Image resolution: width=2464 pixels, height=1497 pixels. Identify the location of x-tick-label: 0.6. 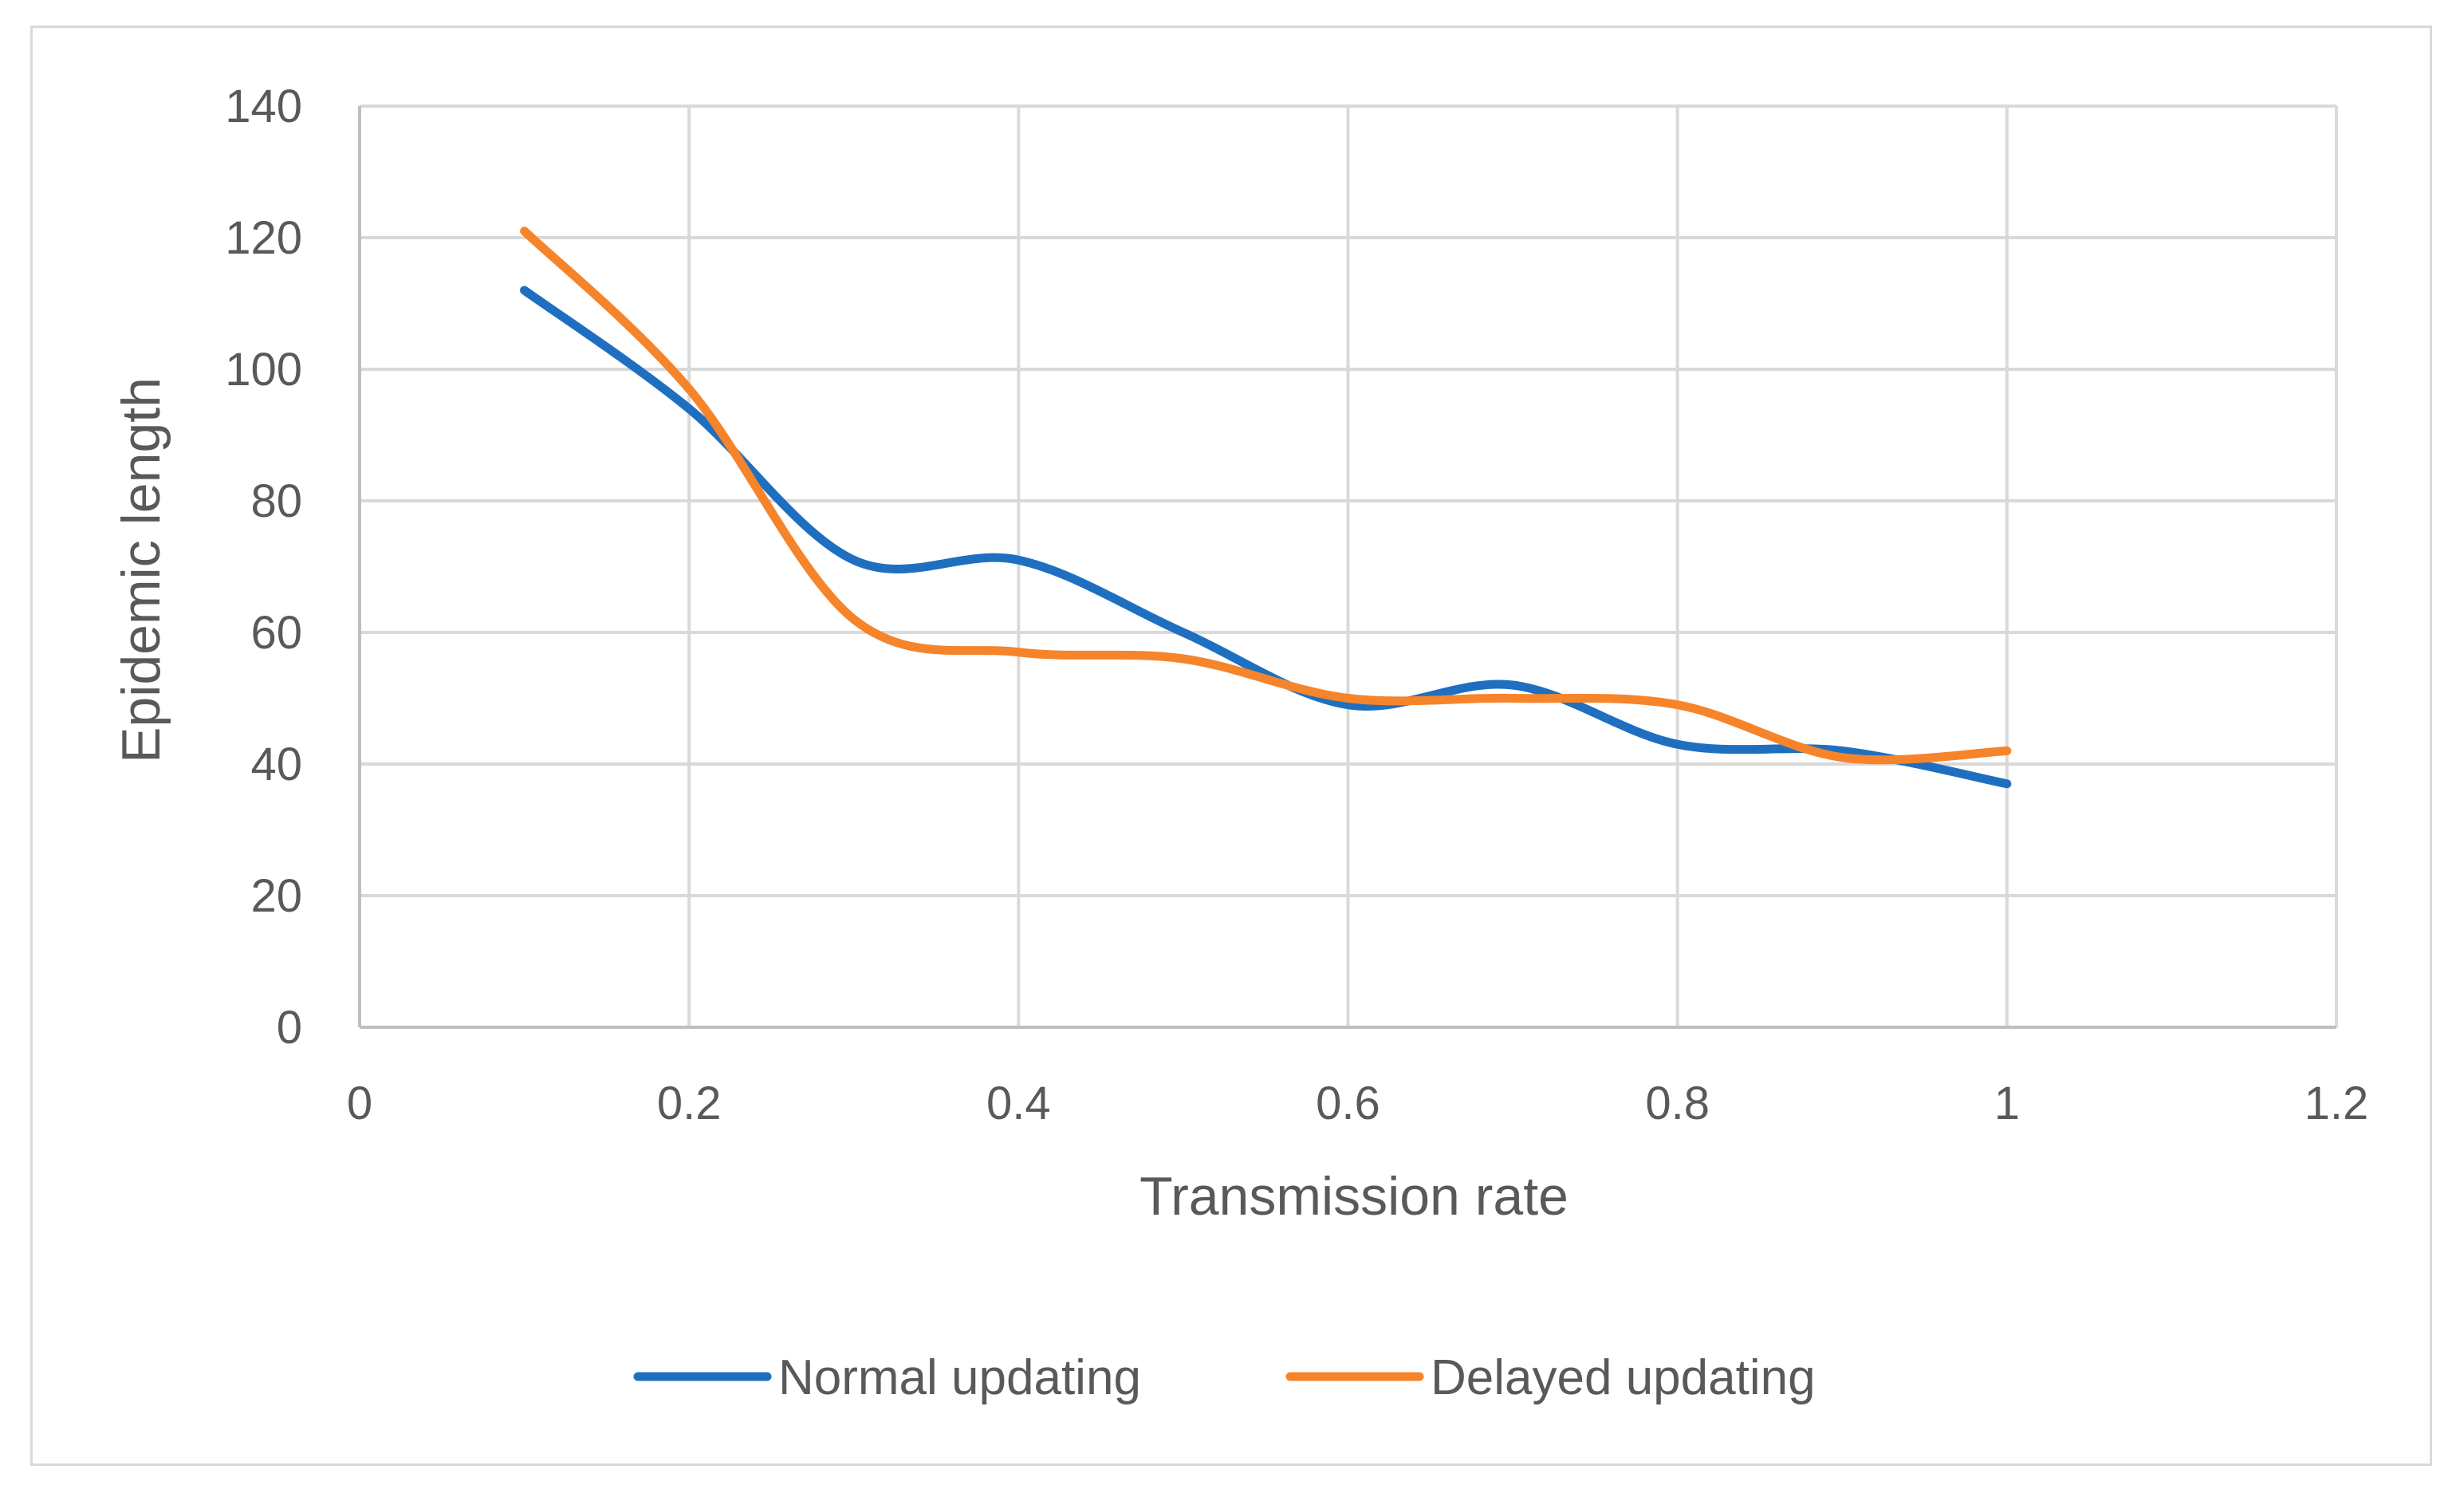
(1348, 1103).